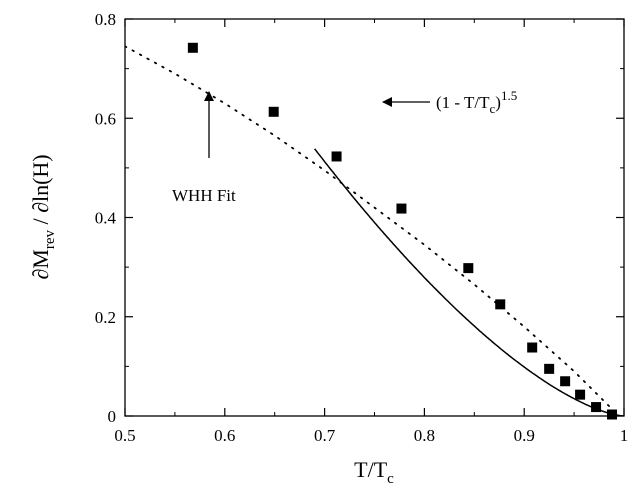 The height and width of the screenshot is (491, 629). I want to click on power-law-sup: 1.5, so click(509, 95).